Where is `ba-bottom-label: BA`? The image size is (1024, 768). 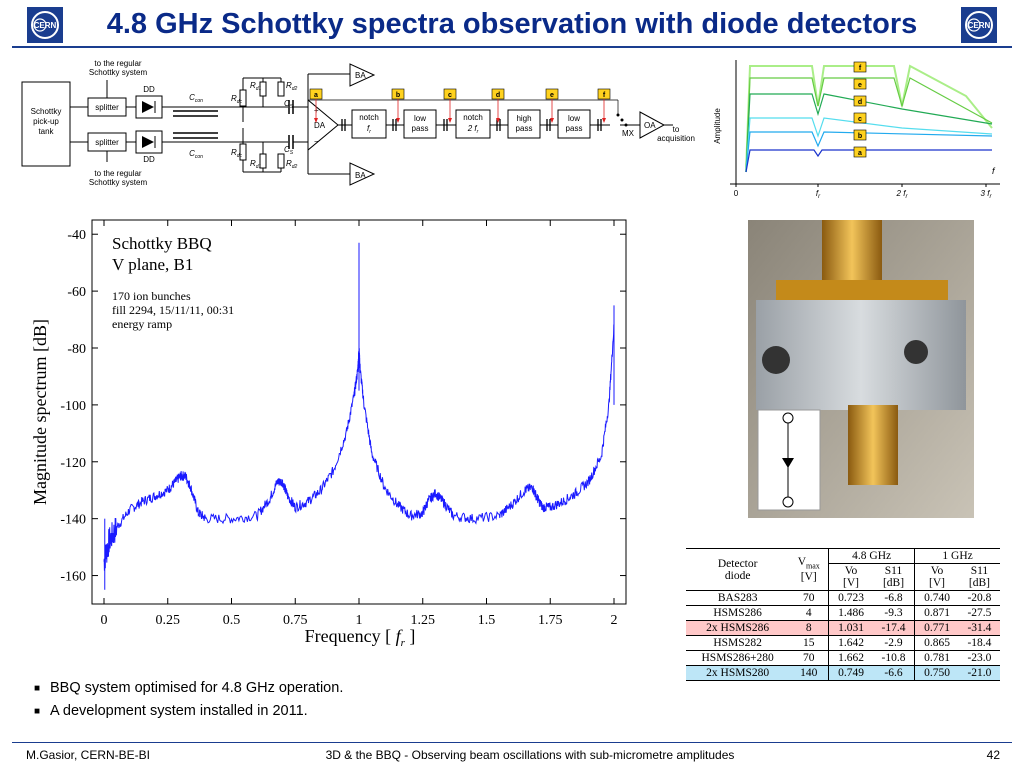 ba-bottom-label: BA is located at coordinates (360, 175).